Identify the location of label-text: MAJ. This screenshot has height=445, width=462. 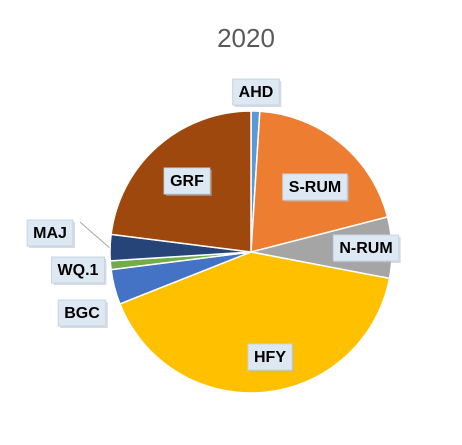
(50, 233).